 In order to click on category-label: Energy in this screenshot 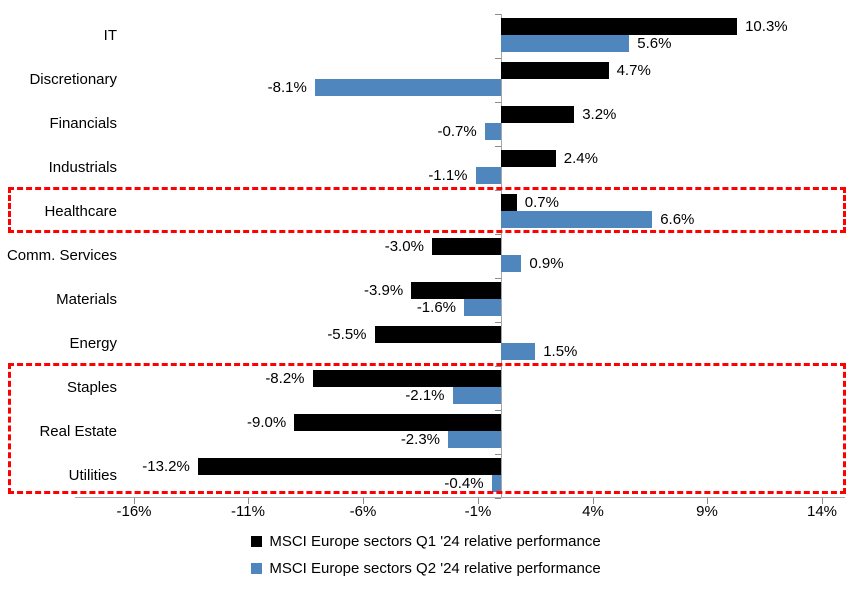, I will do `click(93, 343)`.